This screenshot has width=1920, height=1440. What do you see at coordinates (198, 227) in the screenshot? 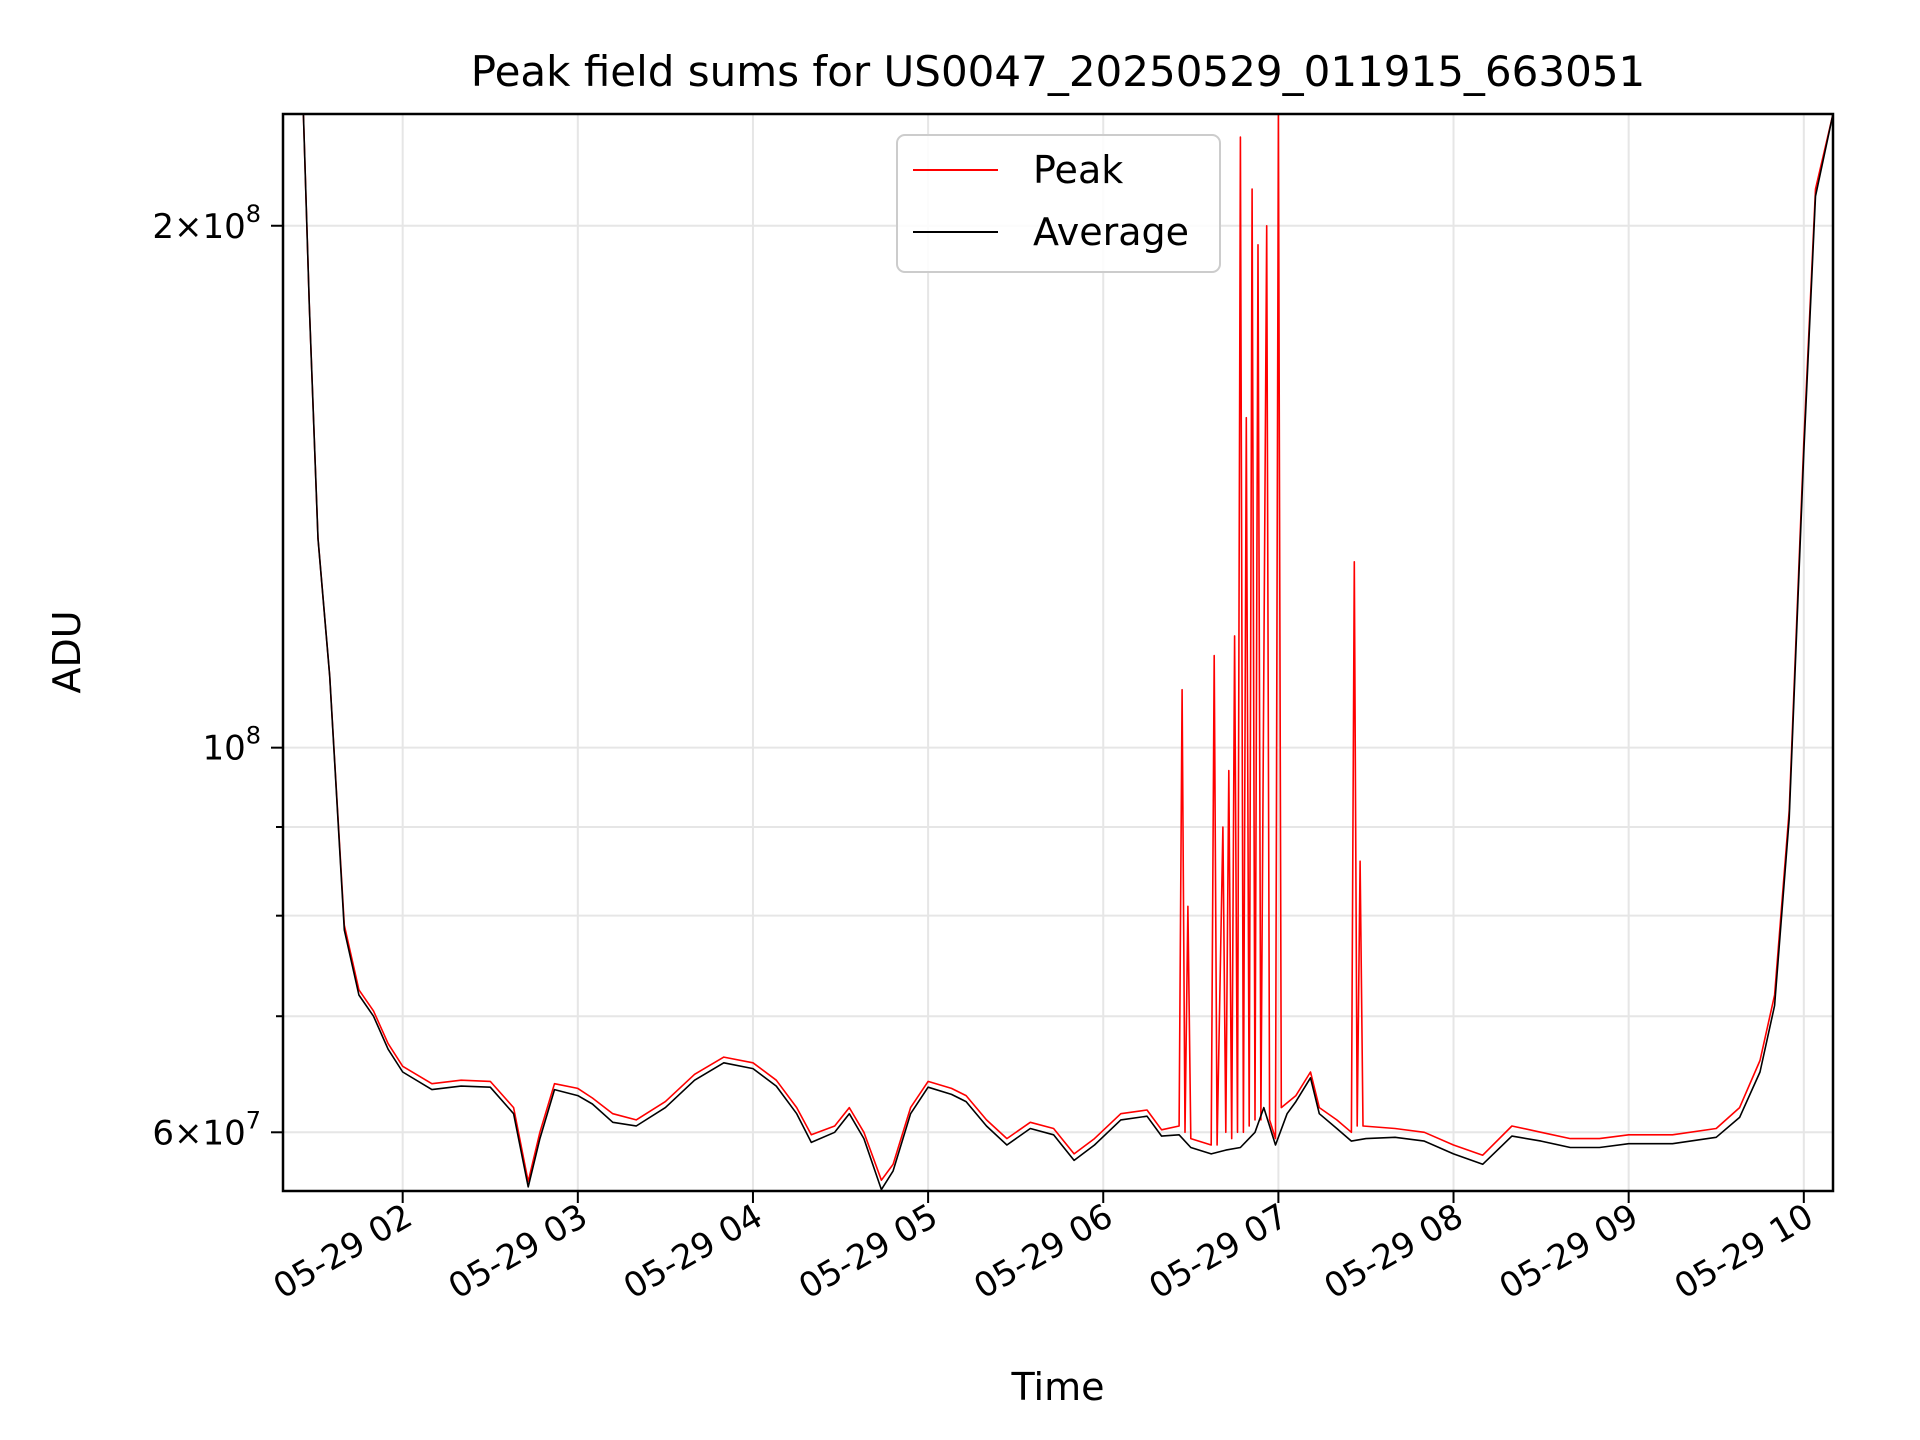
I see `y-tick-label-base: 2×10` at bounding box center [198, 227].